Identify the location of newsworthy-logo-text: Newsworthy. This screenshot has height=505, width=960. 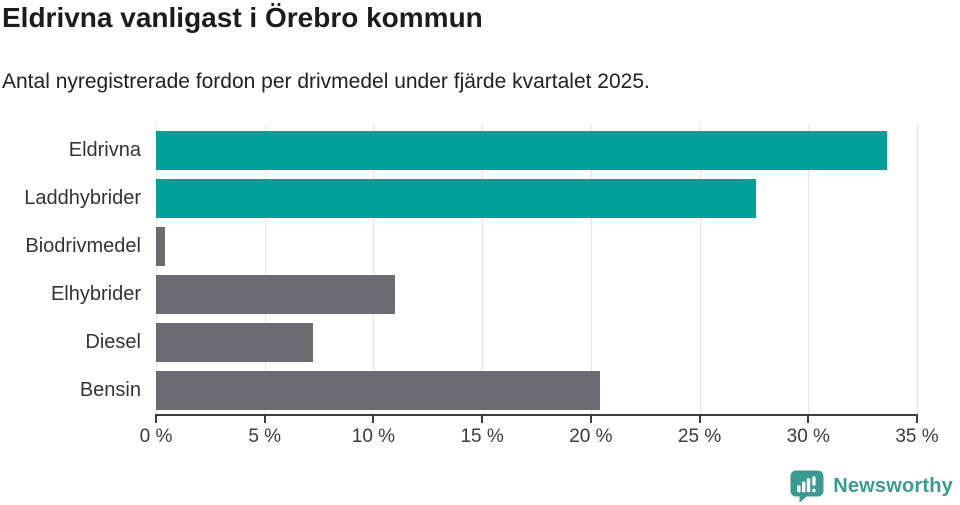
(893, 486).